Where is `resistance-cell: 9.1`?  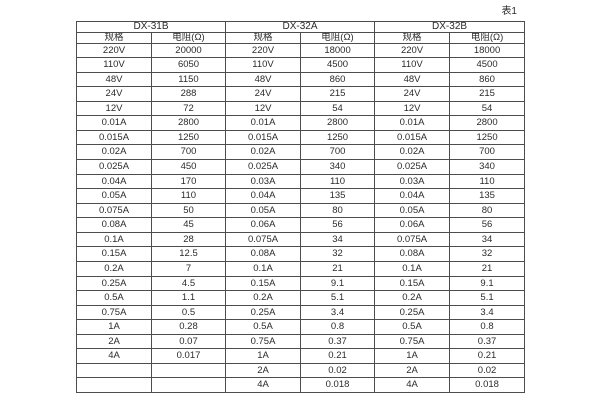
resistance-cell: 9.1 is located at coordinates (487, 283).